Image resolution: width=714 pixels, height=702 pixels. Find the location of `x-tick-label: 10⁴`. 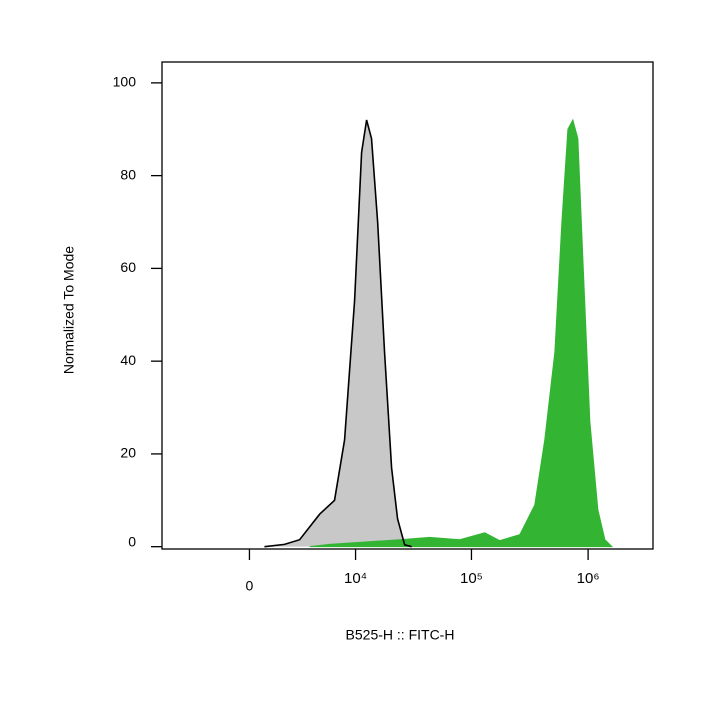

x-tick-label: 10⁴ is located at coordinates (355, 578).